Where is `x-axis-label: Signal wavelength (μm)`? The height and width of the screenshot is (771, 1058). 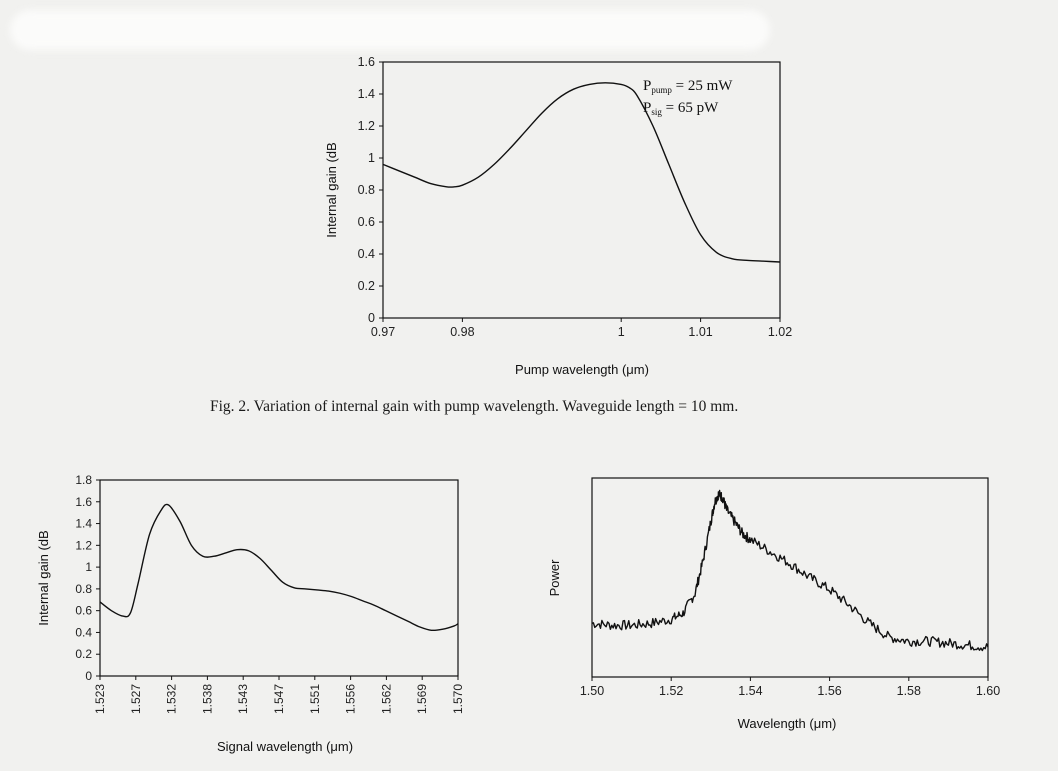
x-axis-label: Signal wavelength (μm) is located at coordinates (285, 746).